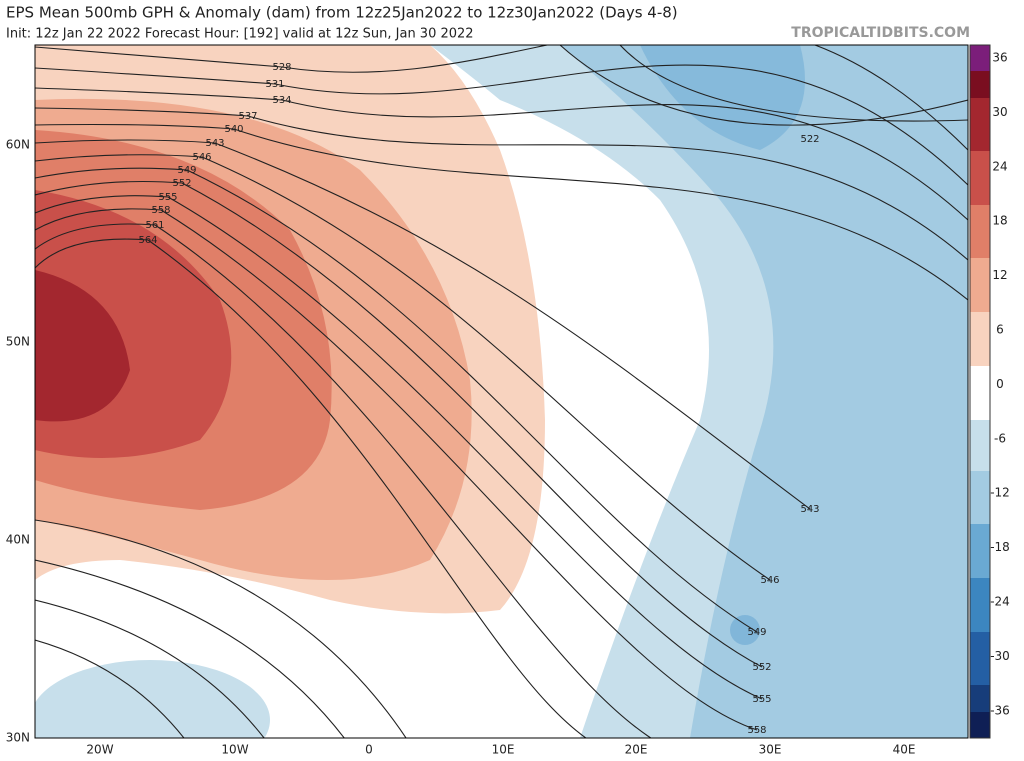  What do you see at coordinates (99, 750) in the screenshot?
I see `lon-label: 20W` at bounding box center [99, 750].